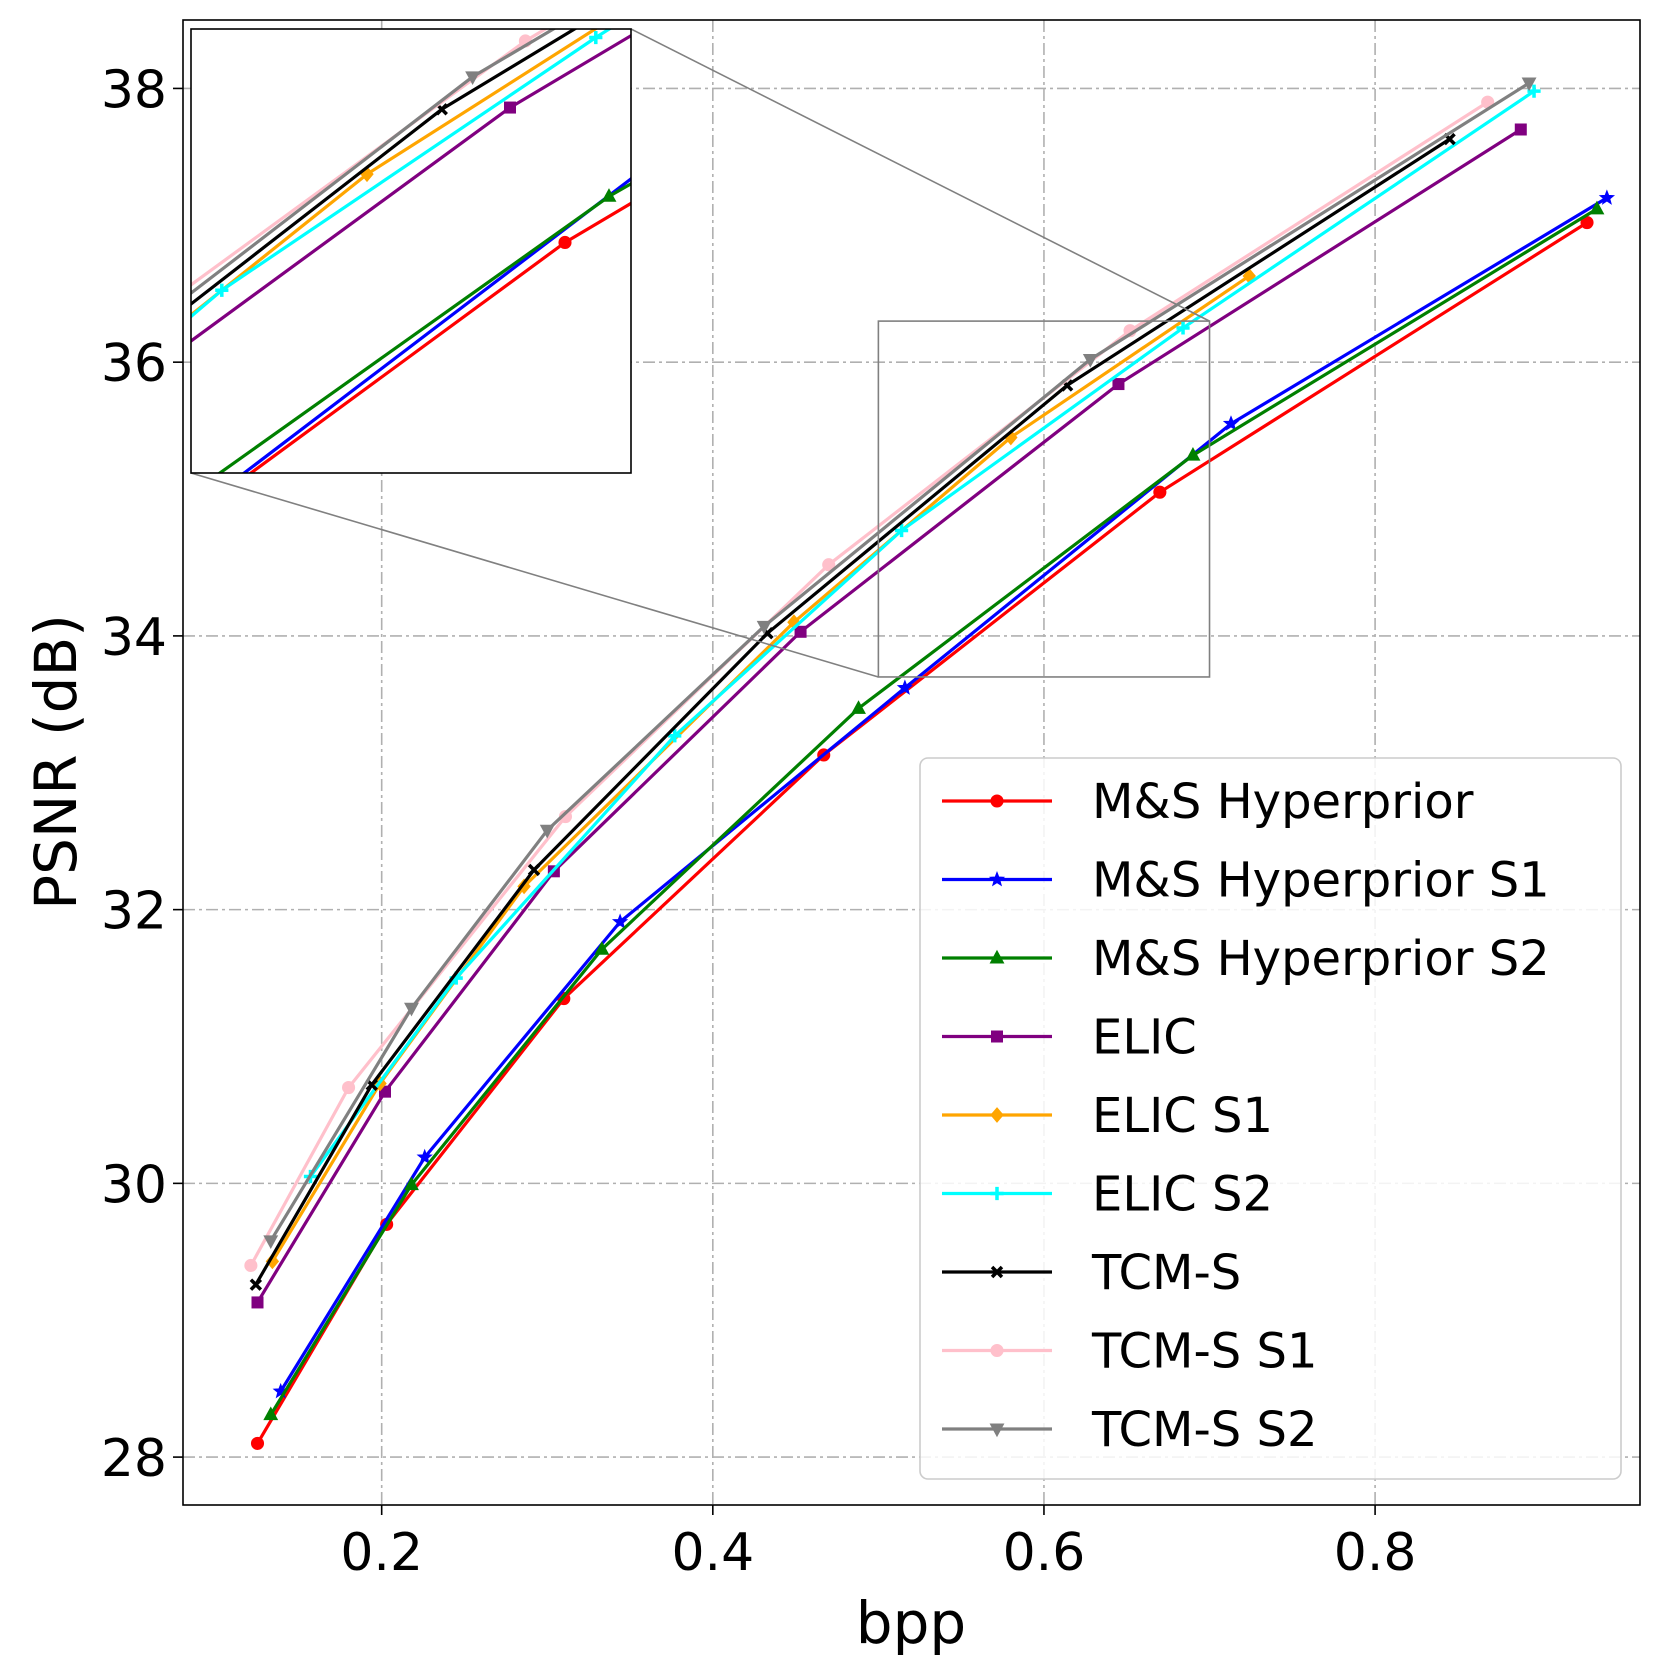  Describe the element at coordinates (1375, 1553) in the screenshot. I see `x-tick-label: 0.8` at that location.